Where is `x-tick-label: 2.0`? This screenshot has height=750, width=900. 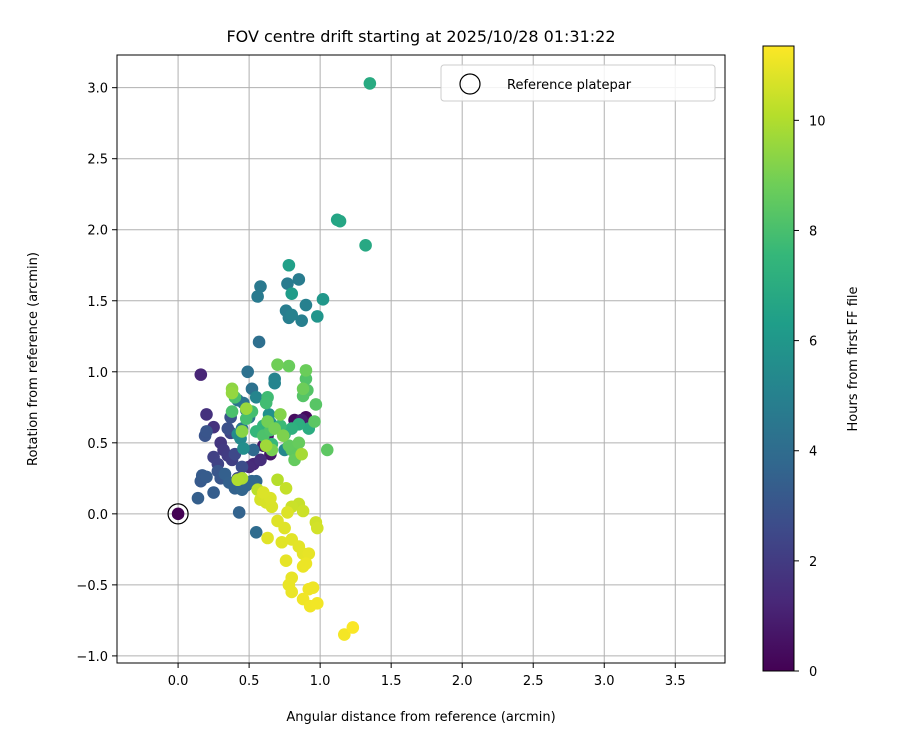 x-tick-label: 2.0 is located at coordinates (462, 681).